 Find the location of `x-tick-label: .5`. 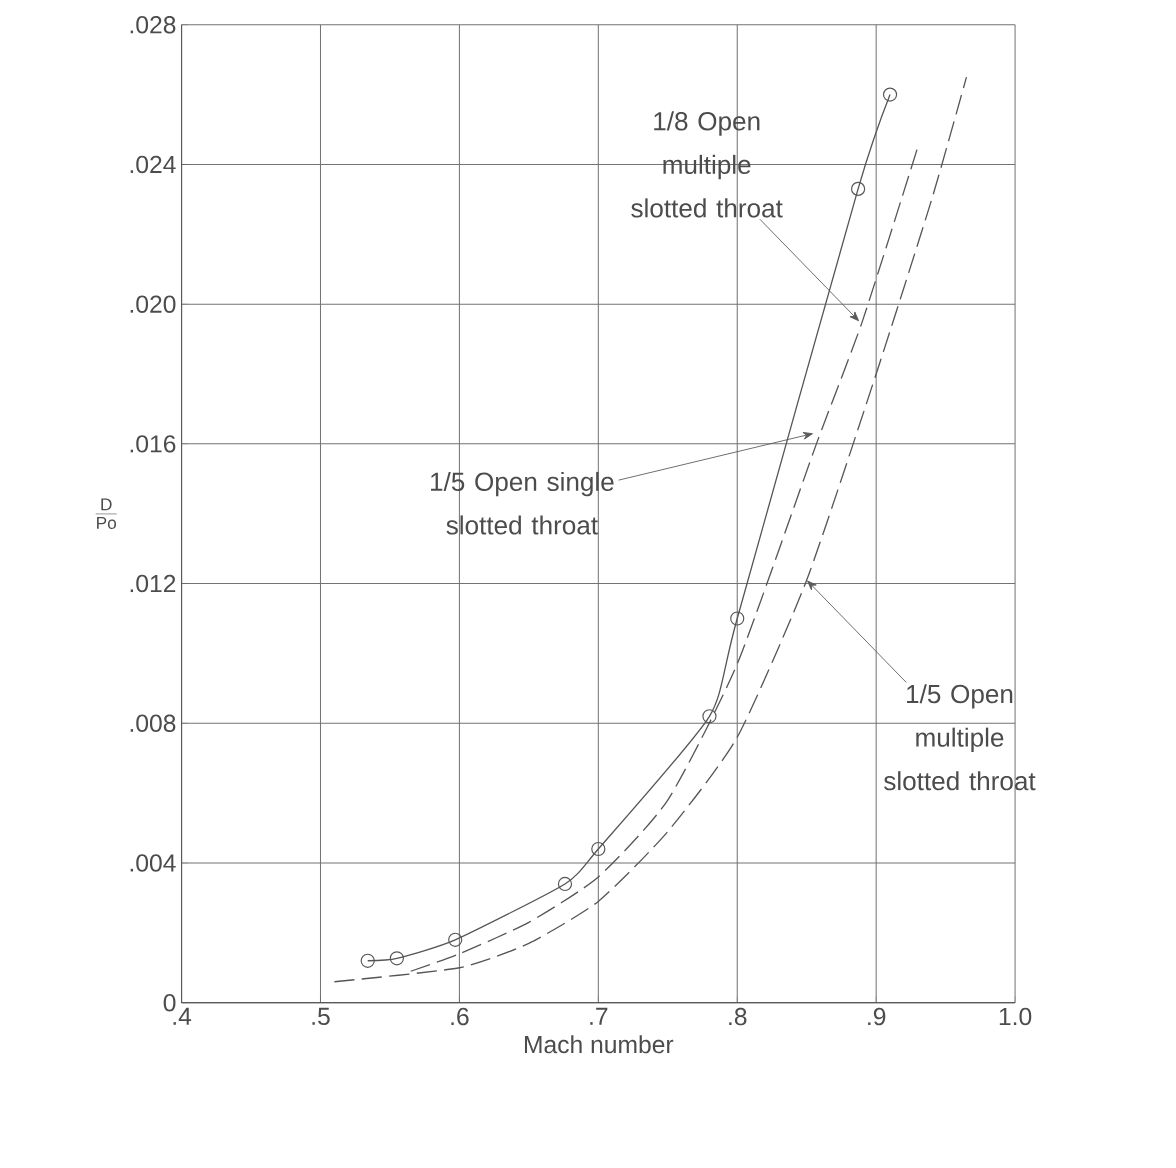

x-tick-label: .5 is located at coordinates (321, 1016).